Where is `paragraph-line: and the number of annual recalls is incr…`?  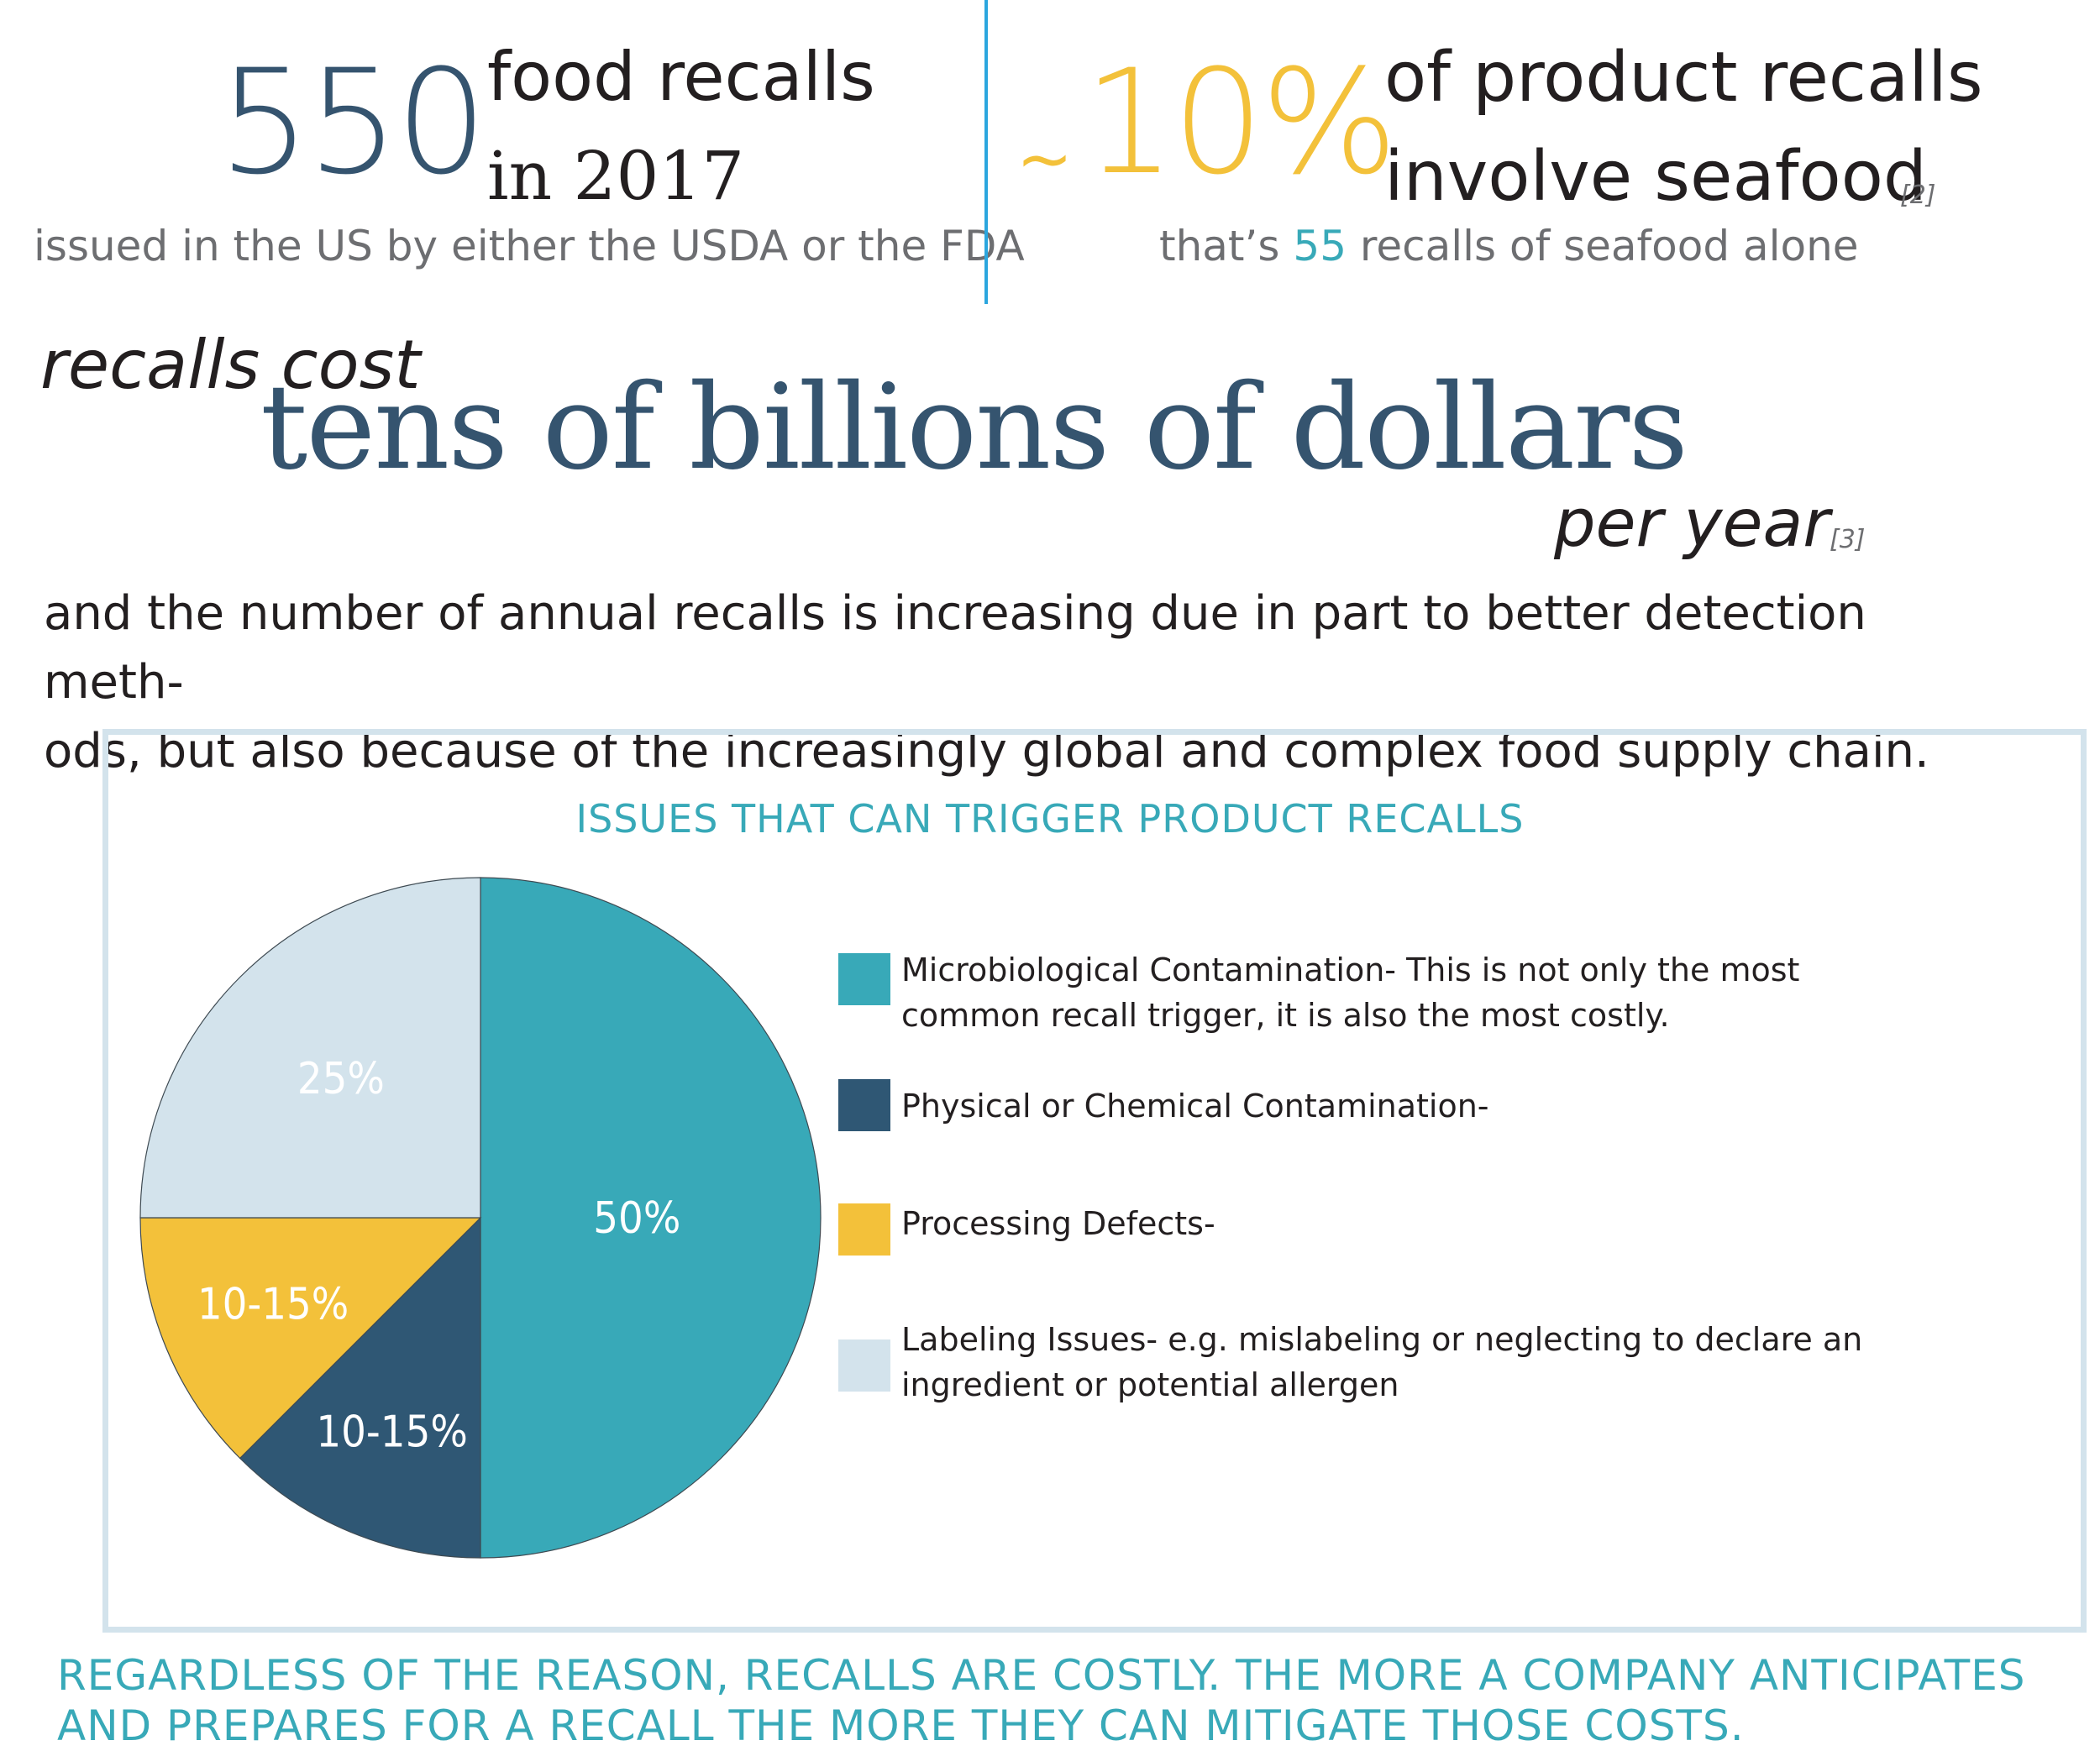
paragraph-line: and the number of annual recalls is incr… is located at coordinates (955, 648).